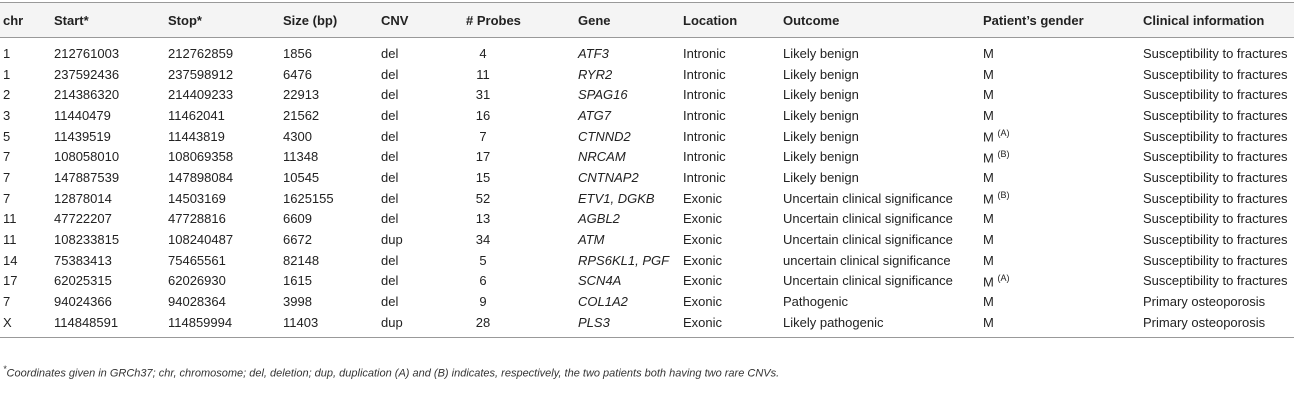 The width and height of the screenshot is (1296, 409). I want to click on cell-gene: ETV1, DGKB, so click(616, 198).